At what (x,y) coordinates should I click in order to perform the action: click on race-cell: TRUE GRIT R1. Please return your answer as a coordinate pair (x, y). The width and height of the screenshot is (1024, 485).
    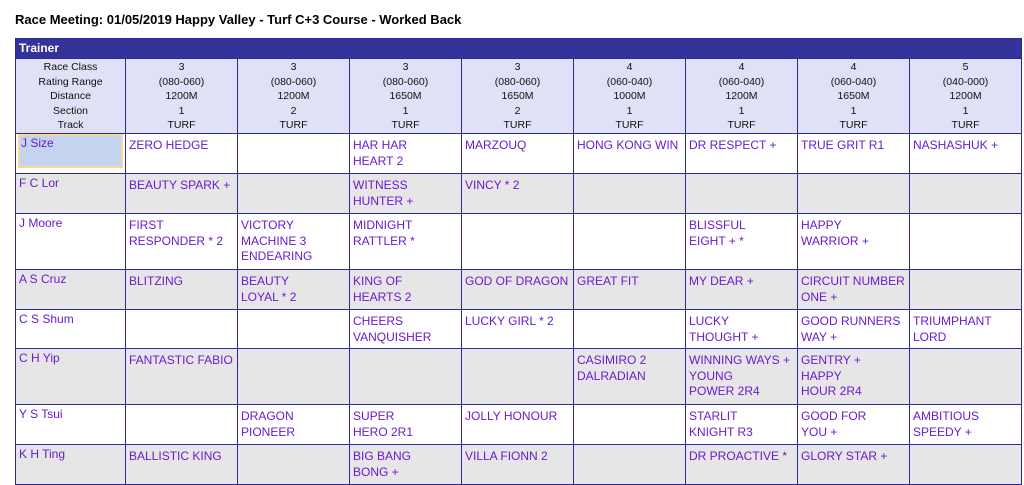
    Looking at the image, I should click on (853, 153).